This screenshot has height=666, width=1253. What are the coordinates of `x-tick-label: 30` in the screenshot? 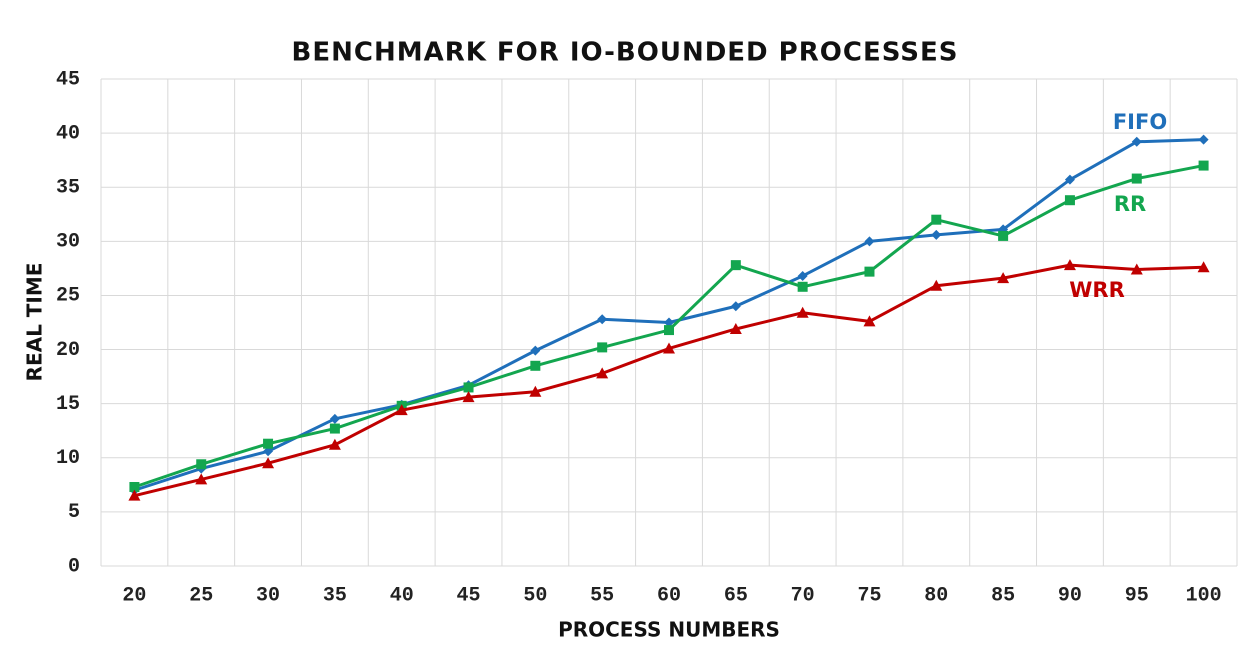 It's located at (268, 595).